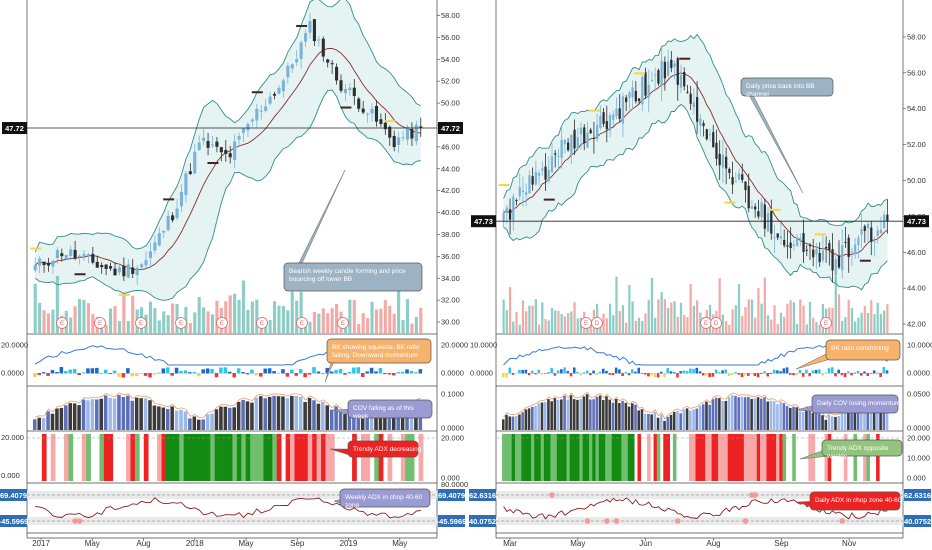 The width and height of the screenshot is (932, 550). I want to click on upper-badge-left, so click(482, 495).